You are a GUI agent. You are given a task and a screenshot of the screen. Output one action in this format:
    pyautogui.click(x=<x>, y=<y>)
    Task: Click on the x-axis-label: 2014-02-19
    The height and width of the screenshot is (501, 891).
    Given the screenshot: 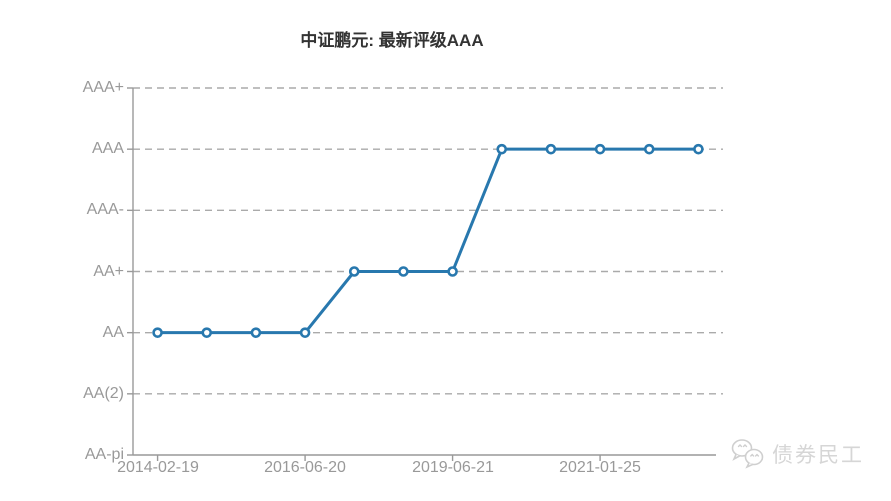 What is the action you would take?
    pyautogui.click(x=158, y=467)
    